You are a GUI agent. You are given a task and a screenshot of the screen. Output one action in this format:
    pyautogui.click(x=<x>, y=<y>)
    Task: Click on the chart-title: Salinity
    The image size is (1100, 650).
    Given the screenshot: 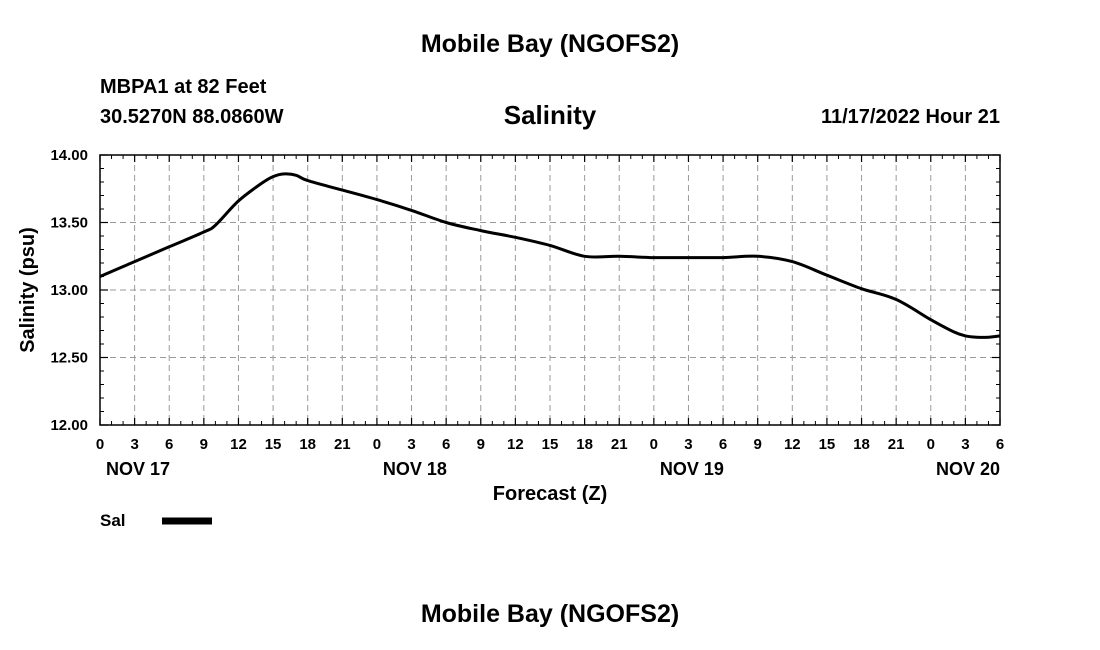 What is the action you would take?
    pyautogui.click(x=550, y=115)
    